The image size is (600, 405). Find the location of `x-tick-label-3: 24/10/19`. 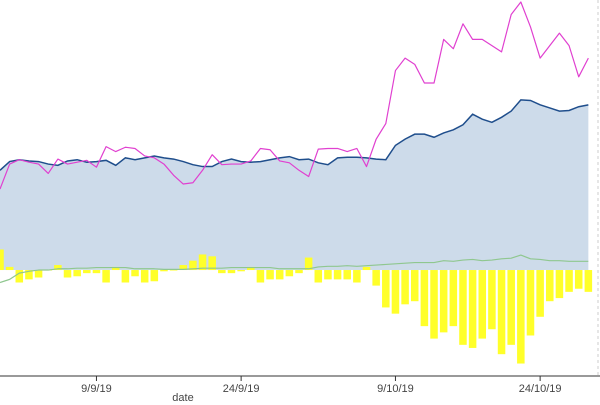

x-tick-label-3: 24/10/19 is located at coordinates (540, 389).